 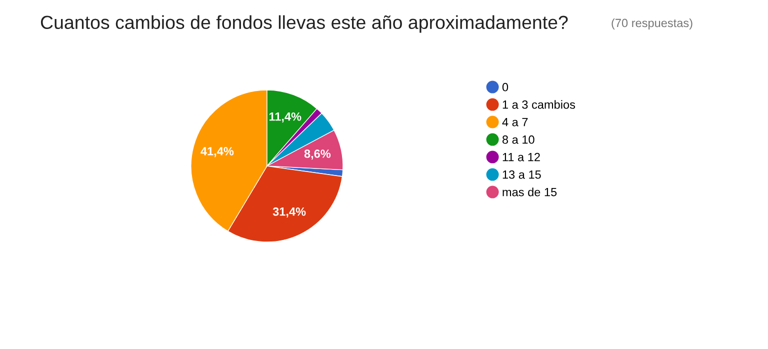 I want to click on data-label: 41,4%, so click(x=217, y=152).